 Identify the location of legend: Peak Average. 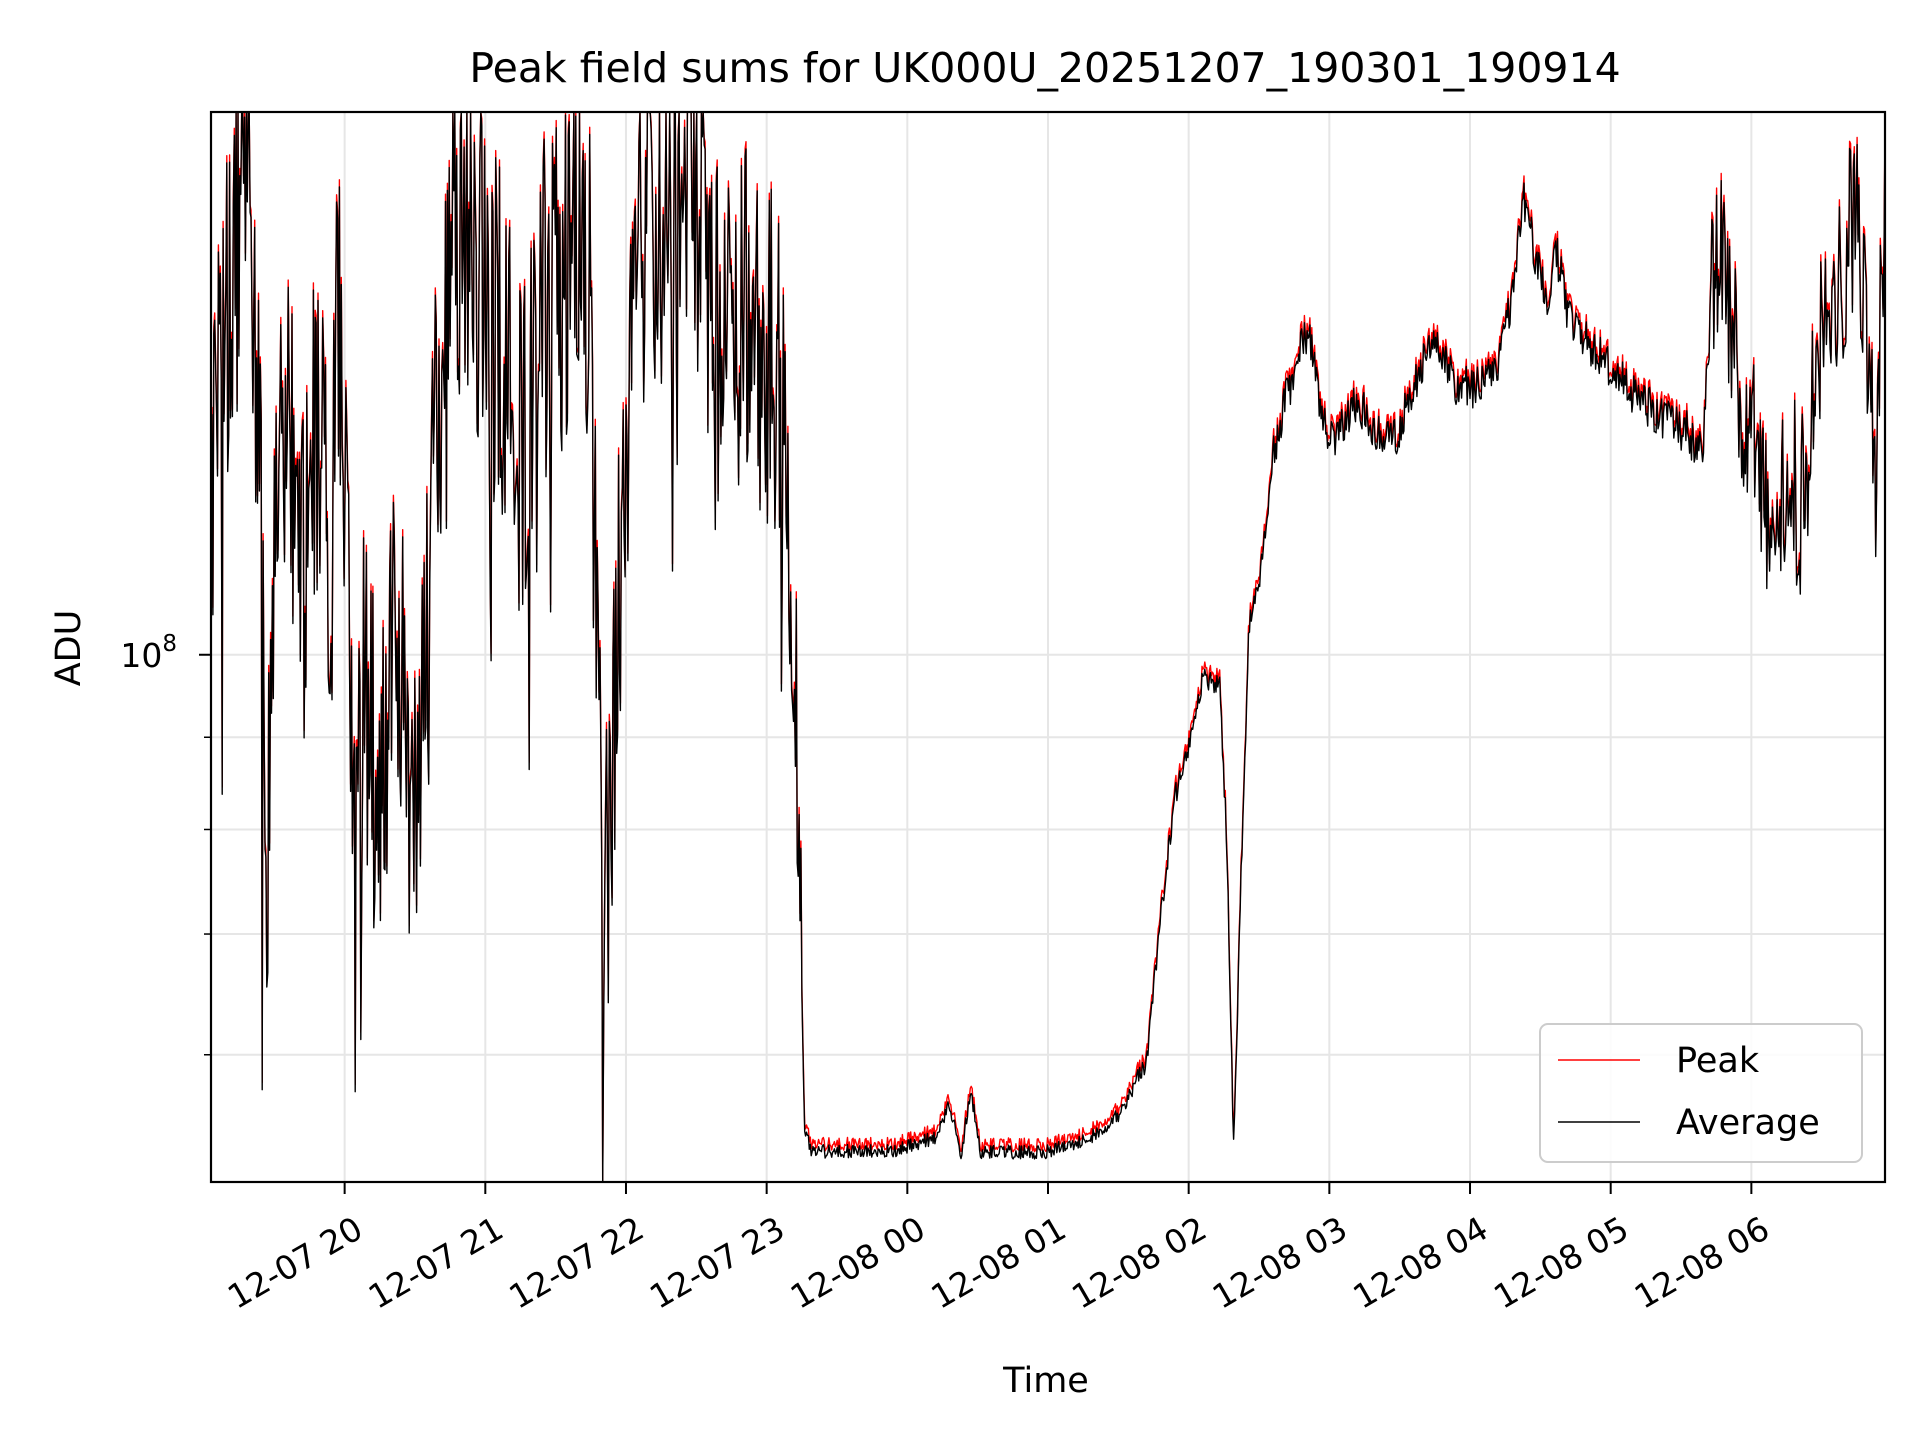
(1701, 1093).